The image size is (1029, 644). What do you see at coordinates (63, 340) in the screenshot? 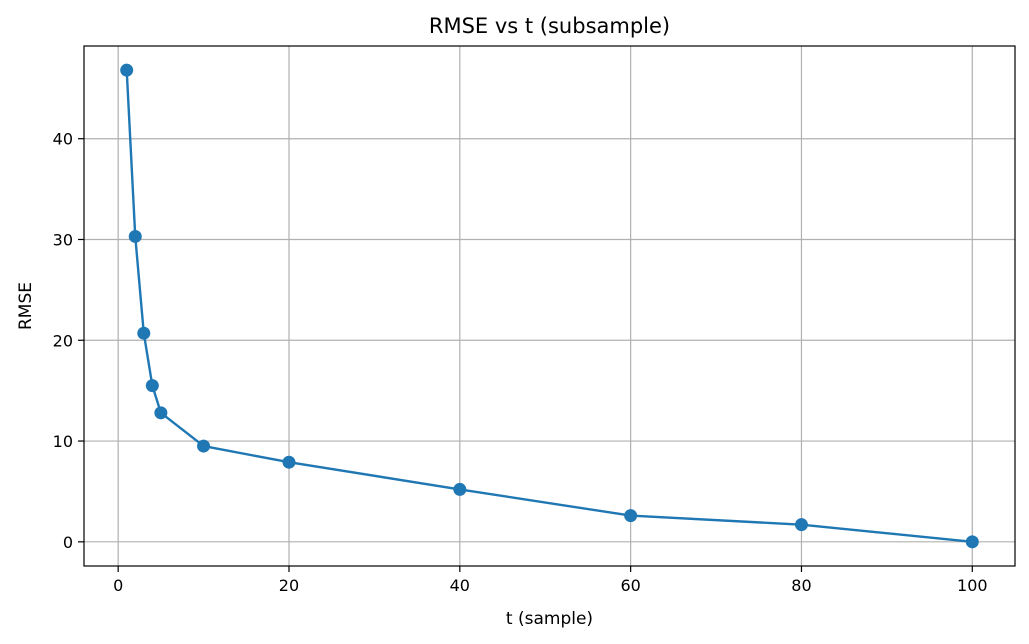
I see `y-tick-label: 20` at bounding box center [63, 340].